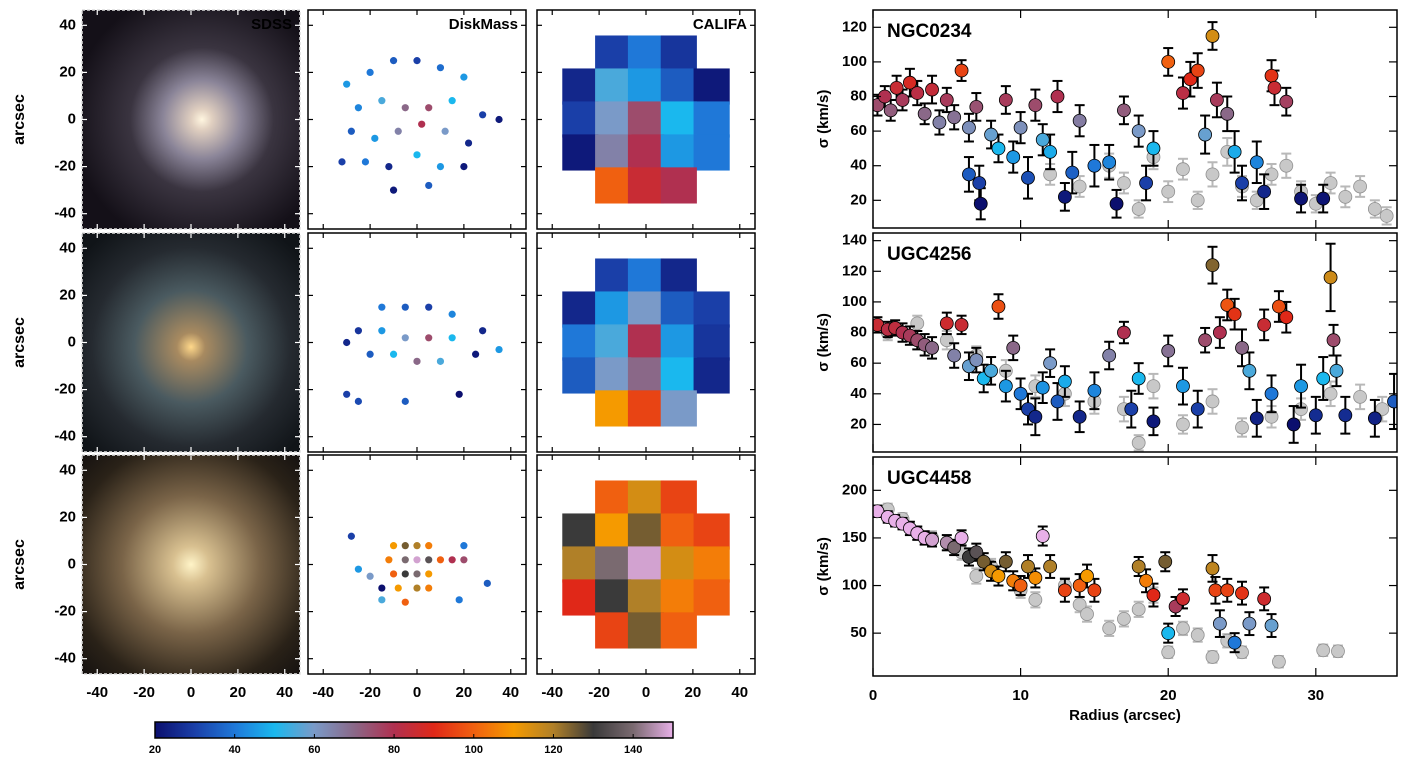 The height and width of the screenshot is (758, 1403). I want to click on x-tick-label: 20, so click(464, 692).